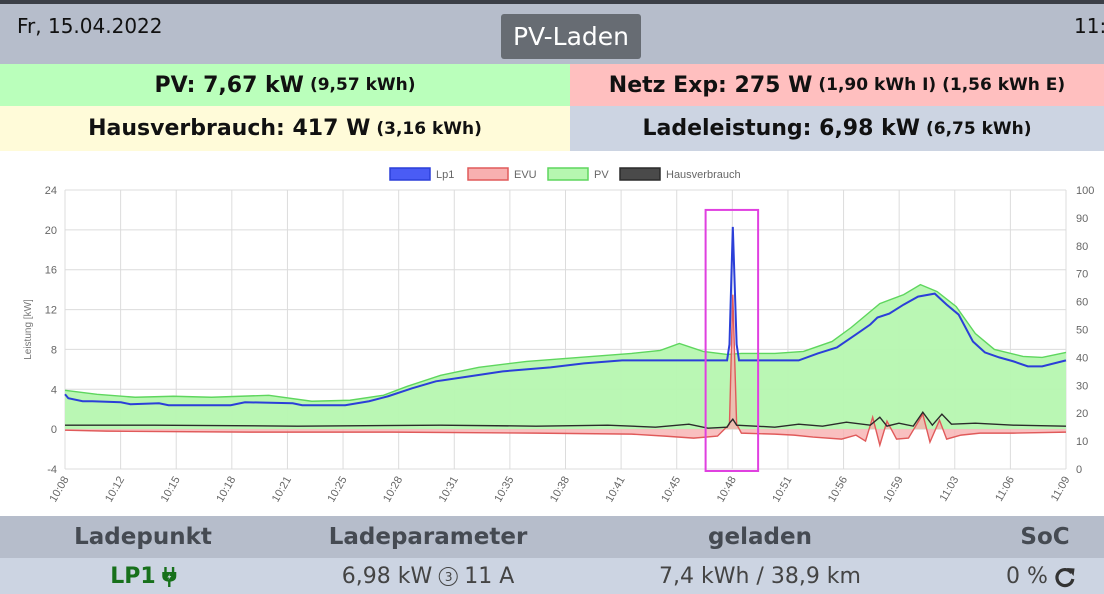 Image resolution: width=1104 pixels, height=594 pixels. What do you see at coordinates (171, 490) in the screenshot?
I see `x-tick-label: 10:15` at bounding box center [171, 490].